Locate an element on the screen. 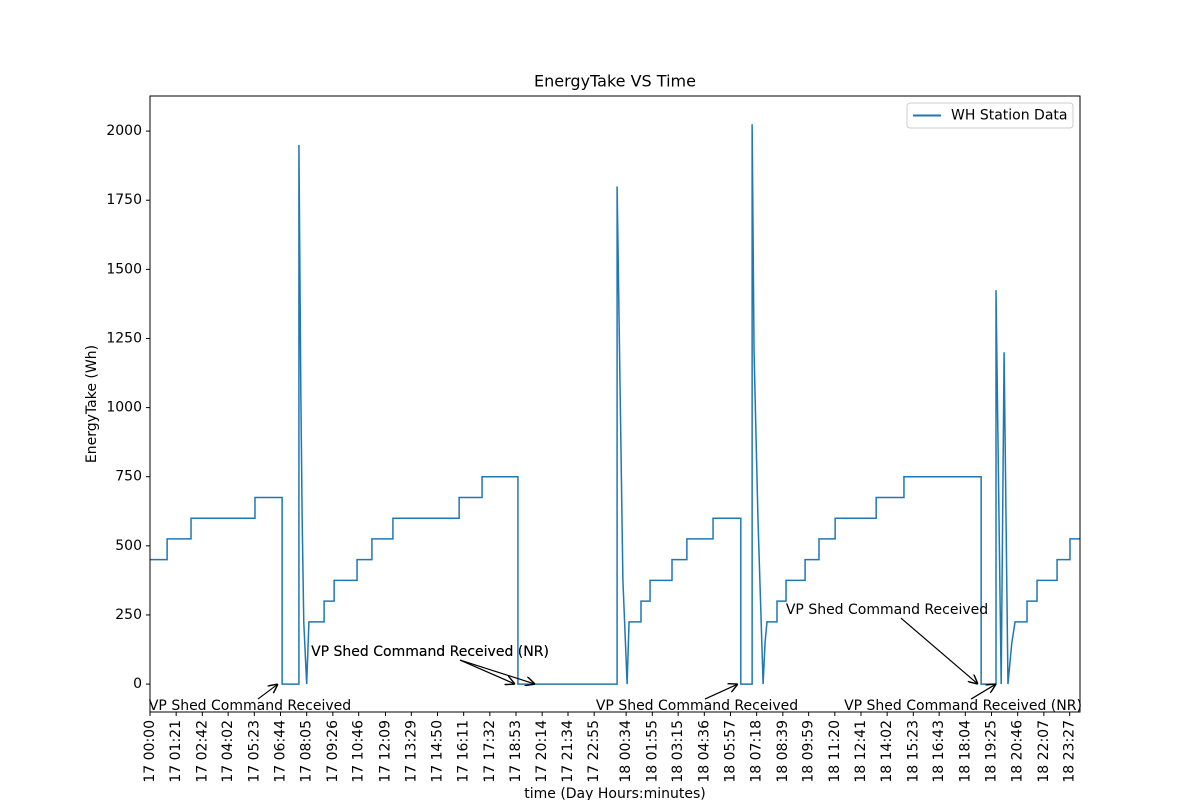  x-tick-label: 17 02:42 is located at coordinates (202, 751).